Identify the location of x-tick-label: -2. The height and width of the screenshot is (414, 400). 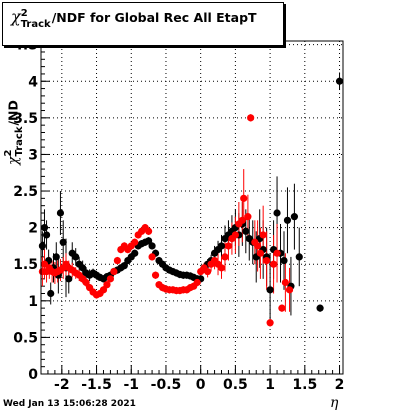
(62, 385).